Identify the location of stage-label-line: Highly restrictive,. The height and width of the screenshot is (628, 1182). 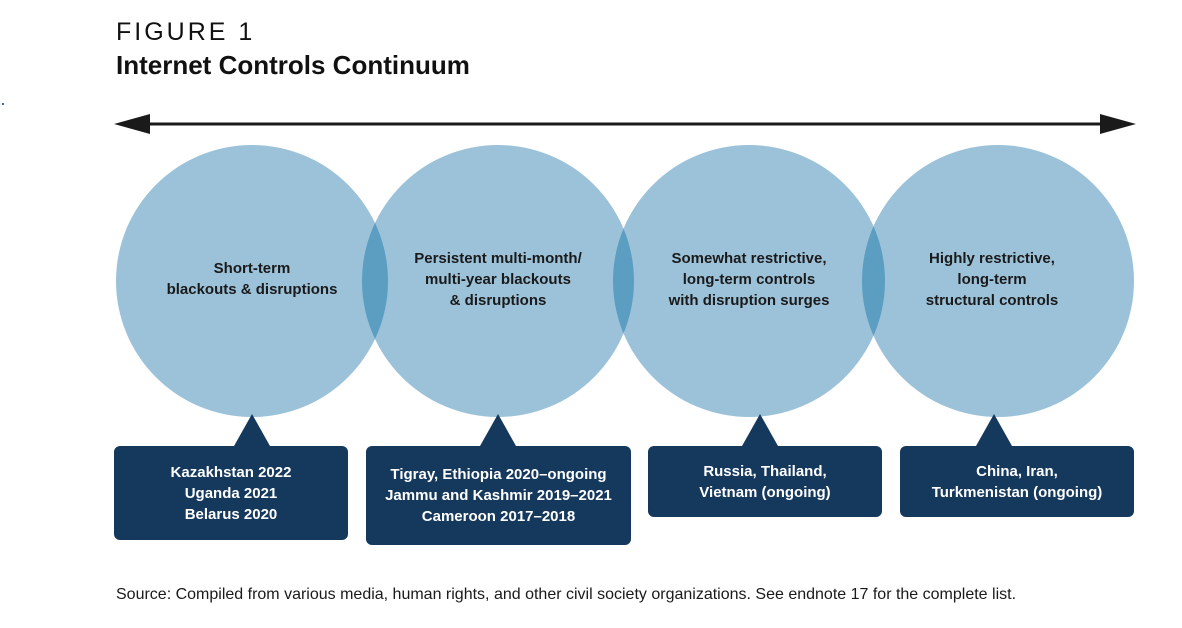
(992, 258).